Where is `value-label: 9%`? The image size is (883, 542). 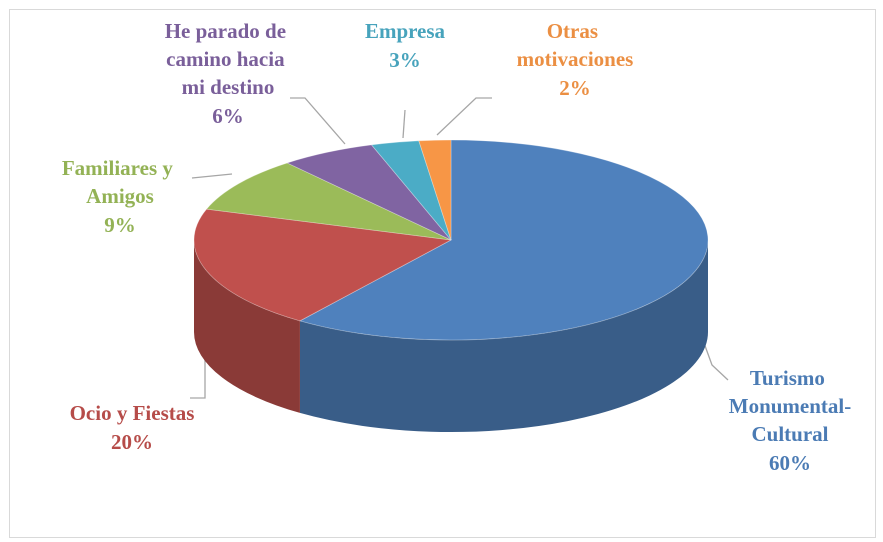
value-label: 9% is located at coordinates (120, 225).